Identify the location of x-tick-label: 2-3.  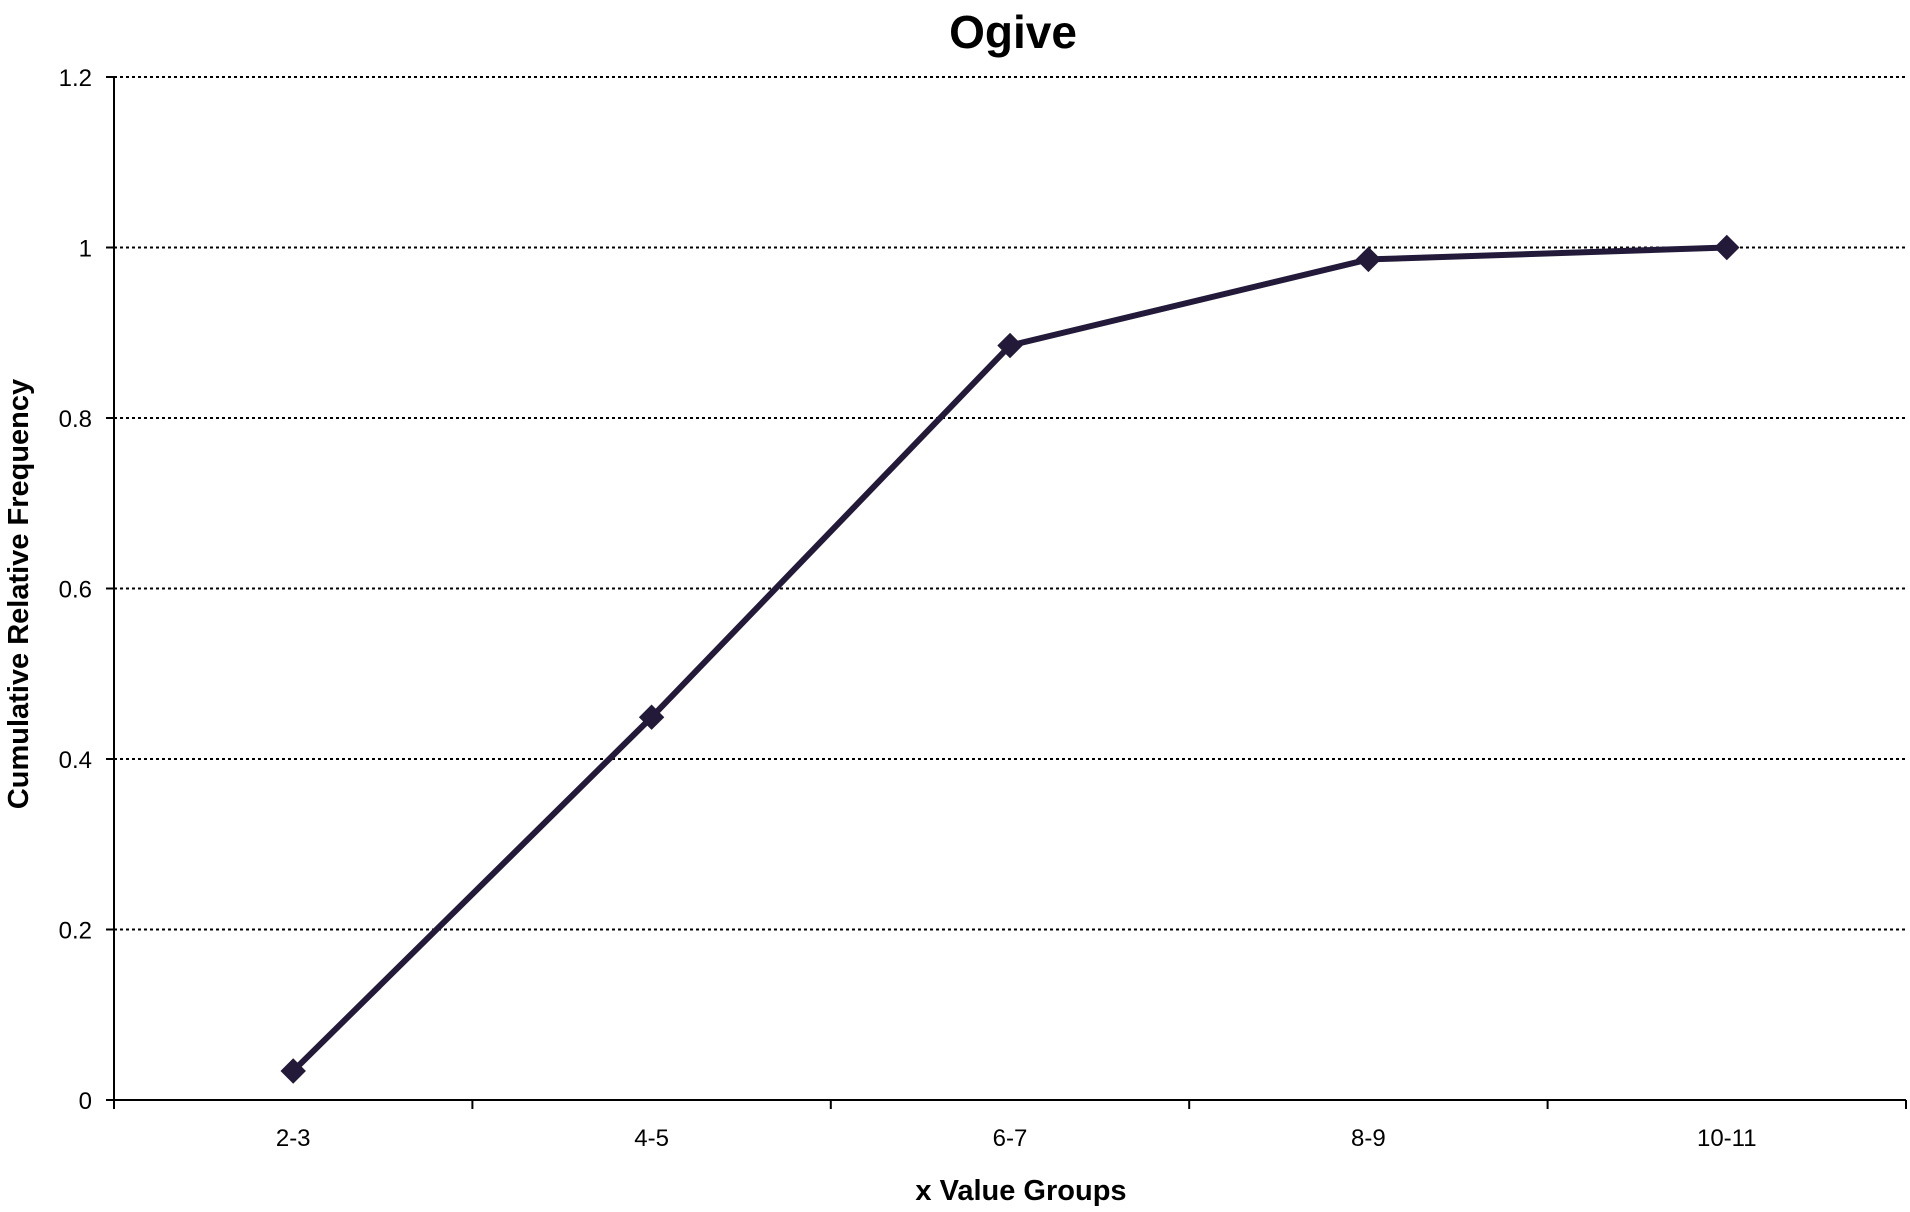
(293, 1138).